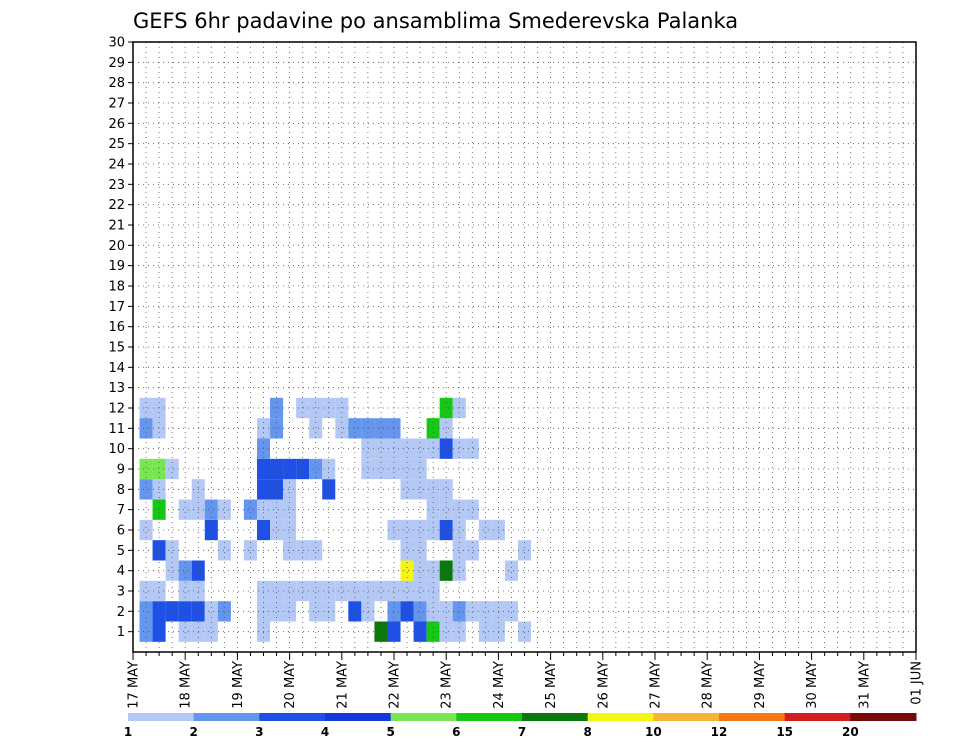 Image resolution: width=960 pixels, height=742 pixels. I want to click on y-tick-label-20: 20, so click(116, 246).